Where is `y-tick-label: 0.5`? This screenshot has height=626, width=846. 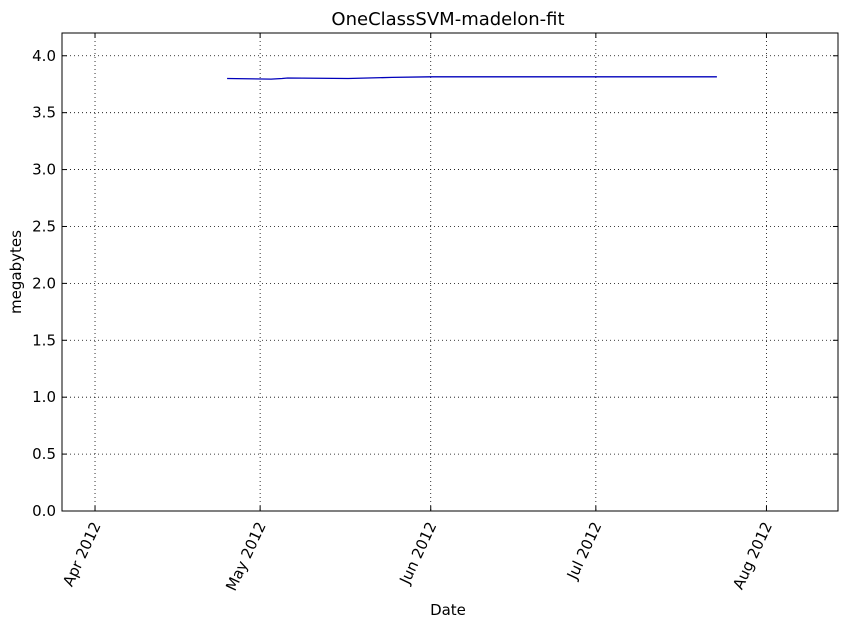 y-tick-label: 0.5 is located at coordinates (44, 454).